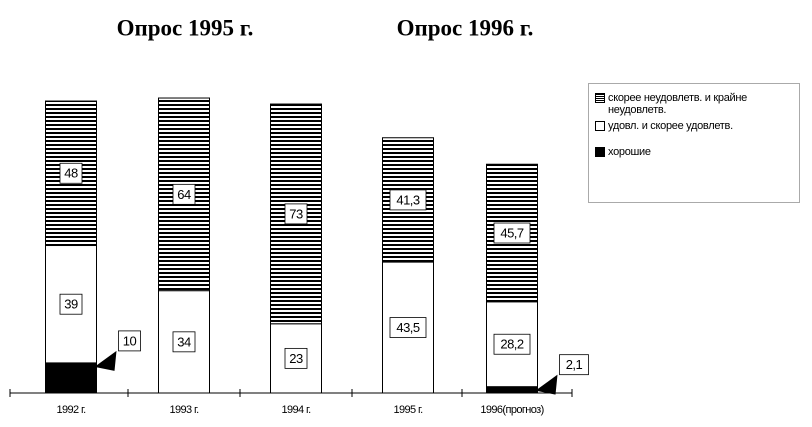 Image resolution: width=812 pixels, height=427 pixels. I want to click on value-label: 34, so click(184, 341).